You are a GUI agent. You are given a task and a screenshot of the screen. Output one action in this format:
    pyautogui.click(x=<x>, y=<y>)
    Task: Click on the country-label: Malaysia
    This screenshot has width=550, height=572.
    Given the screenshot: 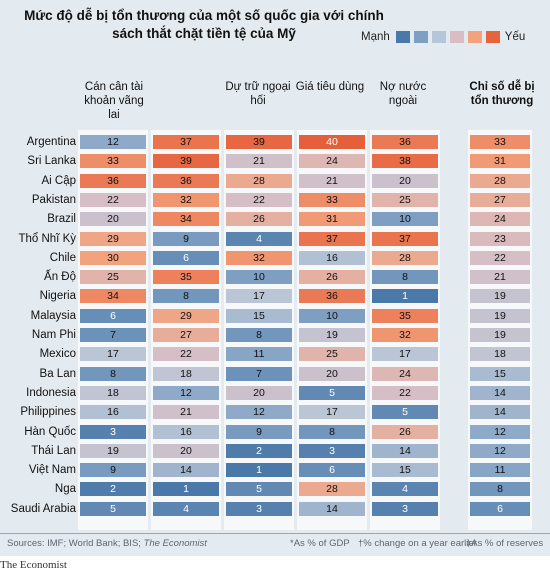 What is the action you would take?
    pyautogui.click(x=53, y=315)
    